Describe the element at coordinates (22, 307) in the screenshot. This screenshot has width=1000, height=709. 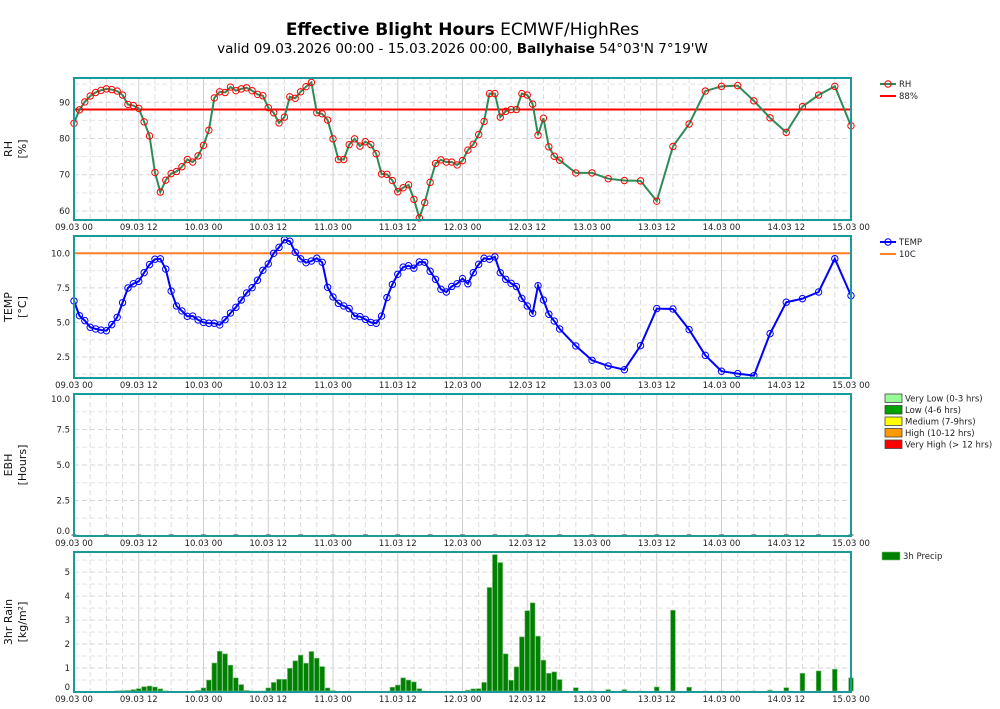
I see `y-axis-label: [°C]` at that location.